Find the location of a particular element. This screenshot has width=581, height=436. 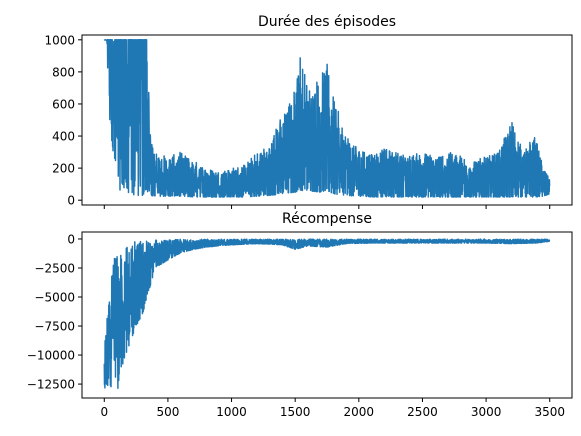

y-tick-label: −7500 is located at coordinates (54, 327).